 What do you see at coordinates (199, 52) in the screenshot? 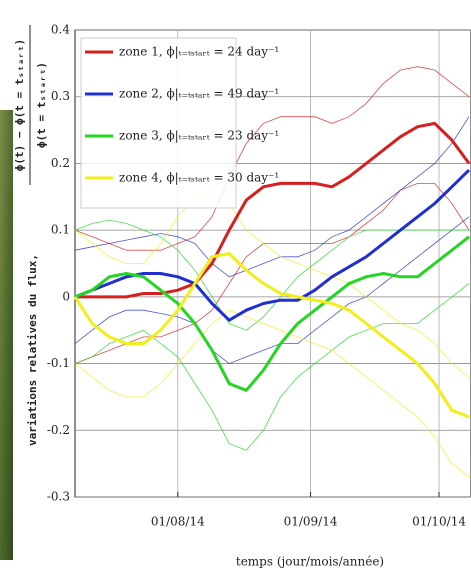
I see `legend-label: zone 1, ϕ|ₜ₌ₜₛₜₐᵣₜ = 24 day⁻¹` at bounding box center [199, 52].